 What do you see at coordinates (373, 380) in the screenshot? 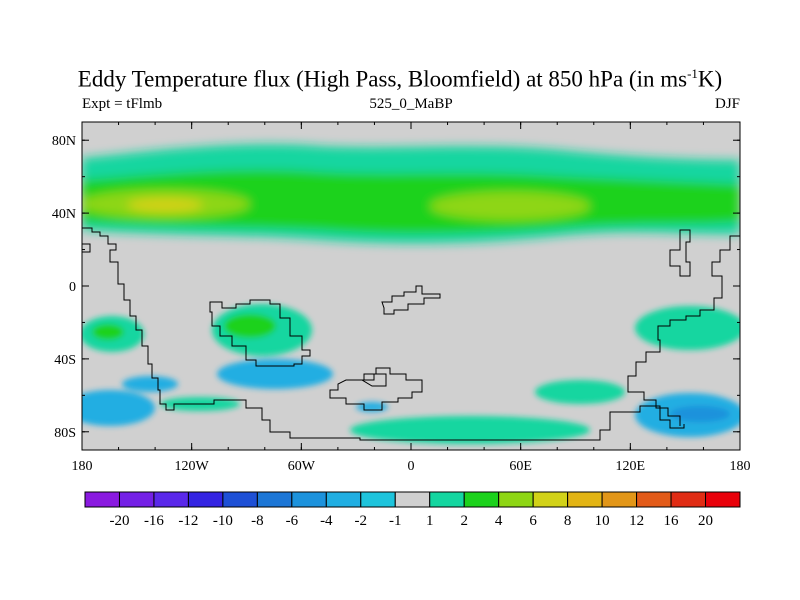
I see `coastline-islet` at bounding box center [373, 380].